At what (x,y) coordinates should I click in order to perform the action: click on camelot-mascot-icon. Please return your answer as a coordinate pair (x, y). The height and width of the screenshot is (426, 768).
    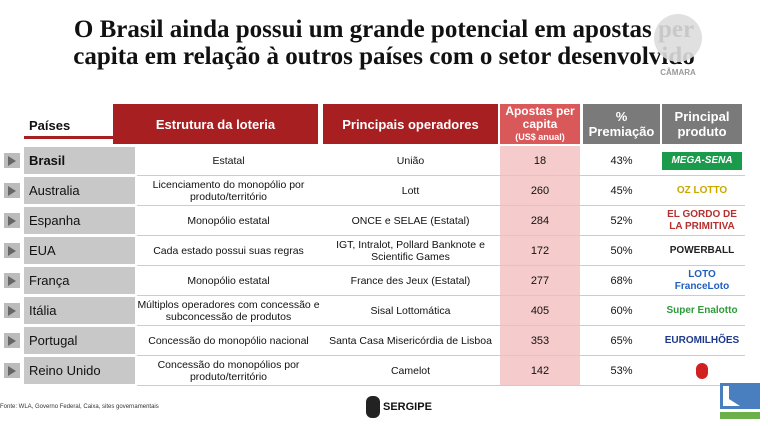
    Looking at the image, I should click on (702, 371).